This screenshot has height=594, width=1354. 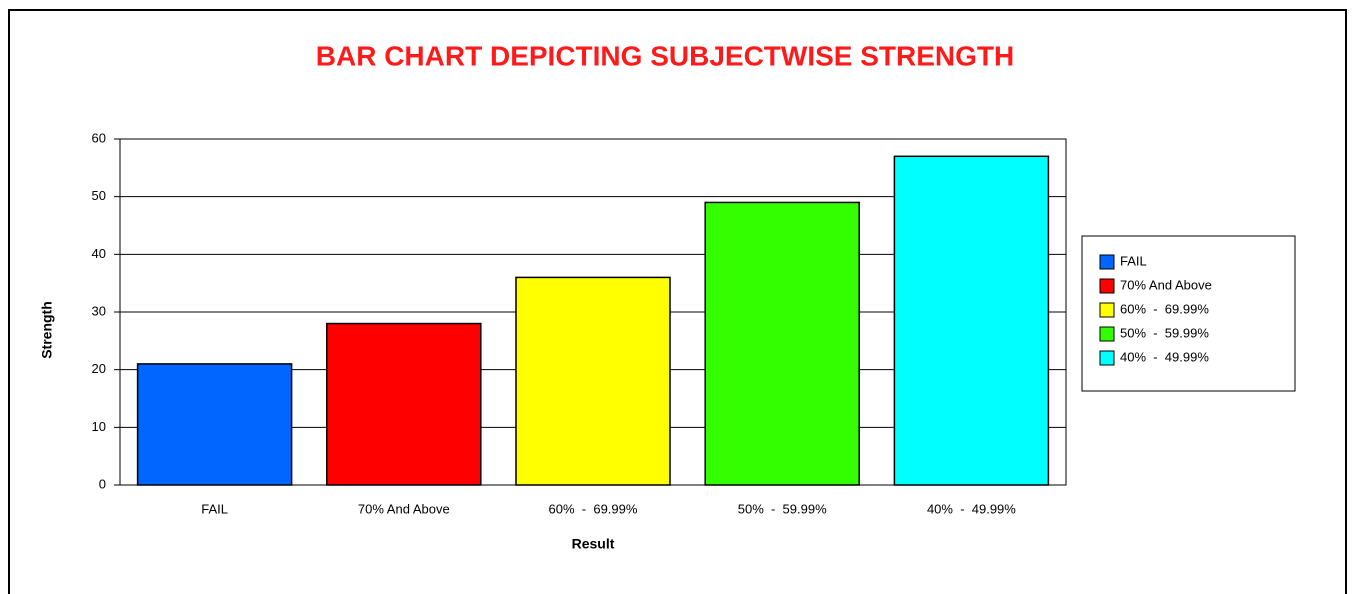 I want to click on legend-label: 60% - 69.99%, so click(x=1164, y=308).